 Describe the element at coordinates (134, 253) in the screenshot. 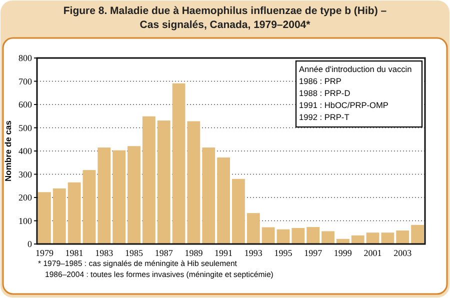

I see `x-tick-label: 1985` at that location.